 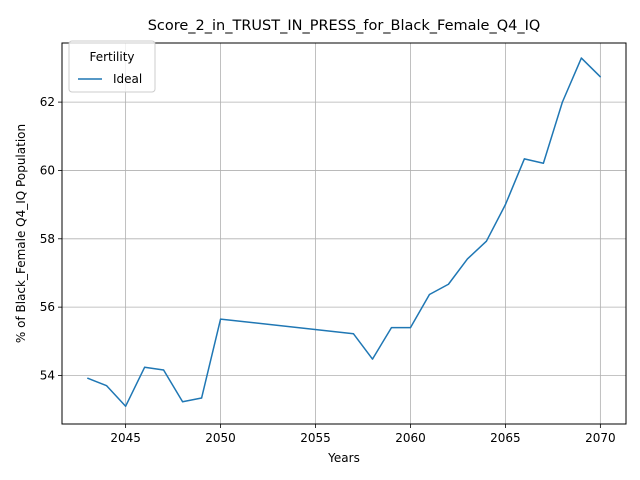 What do you see at coordinates (343, 458) in the screenshot?
I see `x-axis-label: Years` at bounding box center [343, 458].